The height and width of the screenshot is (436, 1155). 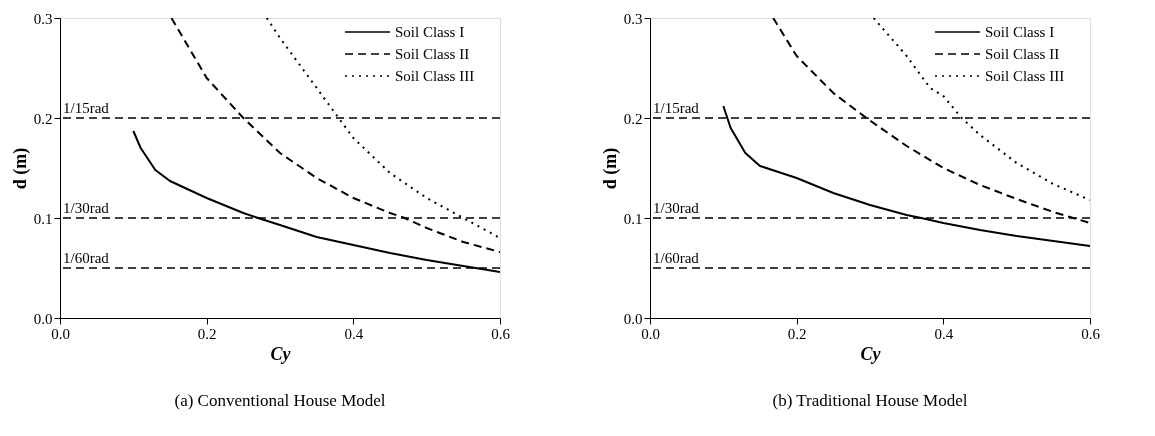 What do you see at coordinates (870, 400) in the screenshot?
I see `text: (b) Traditional House Model` at bounding box center [870, 400].